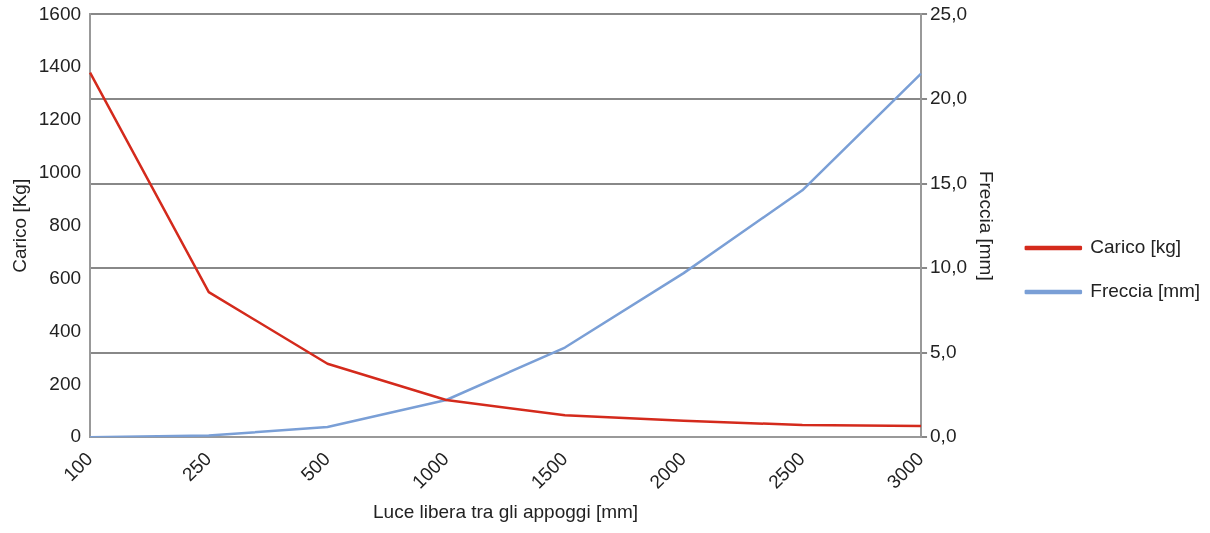 The image size is (1210, 533). What do you see at coordinates (65, 330) in the screenshot?
I see `y-tick-label: 400` at bounding box center [65, 330].